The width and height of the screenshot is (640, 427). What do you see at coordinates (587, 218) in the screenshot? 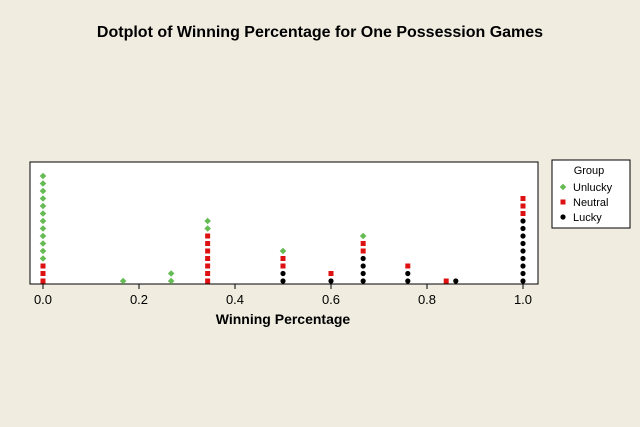
I see `legend-label-lucky: Lucky` at bounding box center [587, 218].